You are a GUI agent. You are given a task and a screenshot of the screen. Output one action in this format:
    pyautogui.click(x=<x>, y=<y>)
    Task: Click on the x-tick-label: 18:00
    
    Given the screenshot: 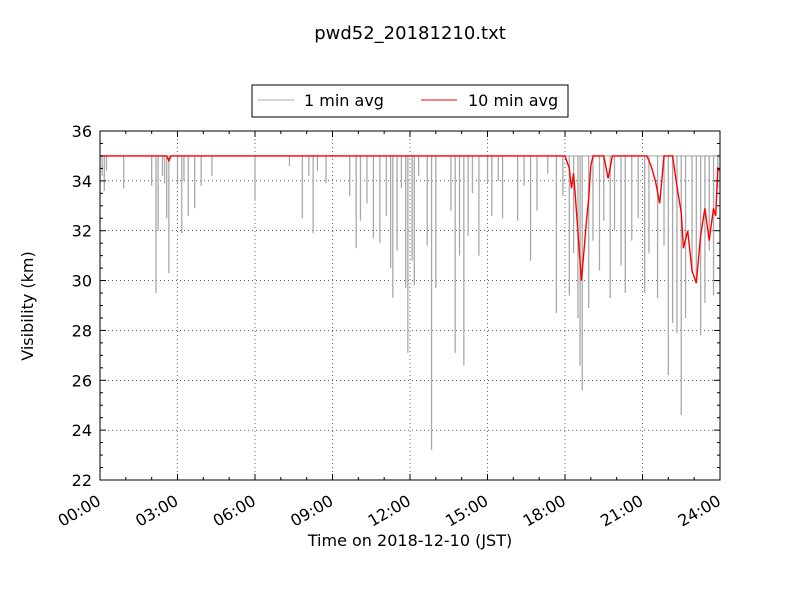 What is the action you would take?
    pyautogui.click(x=544, y=511)
    